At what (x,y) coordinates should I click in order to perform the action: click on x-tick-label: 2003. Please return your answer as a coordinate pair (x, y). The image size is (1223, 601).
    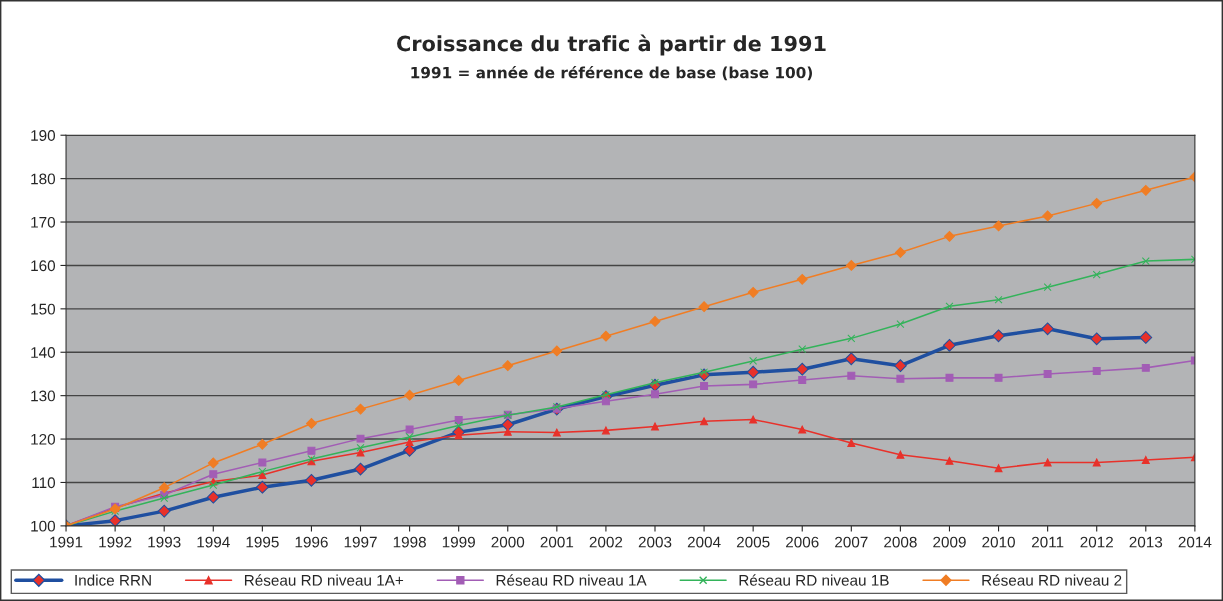
    Looking at the image, I should click on (655, 542).